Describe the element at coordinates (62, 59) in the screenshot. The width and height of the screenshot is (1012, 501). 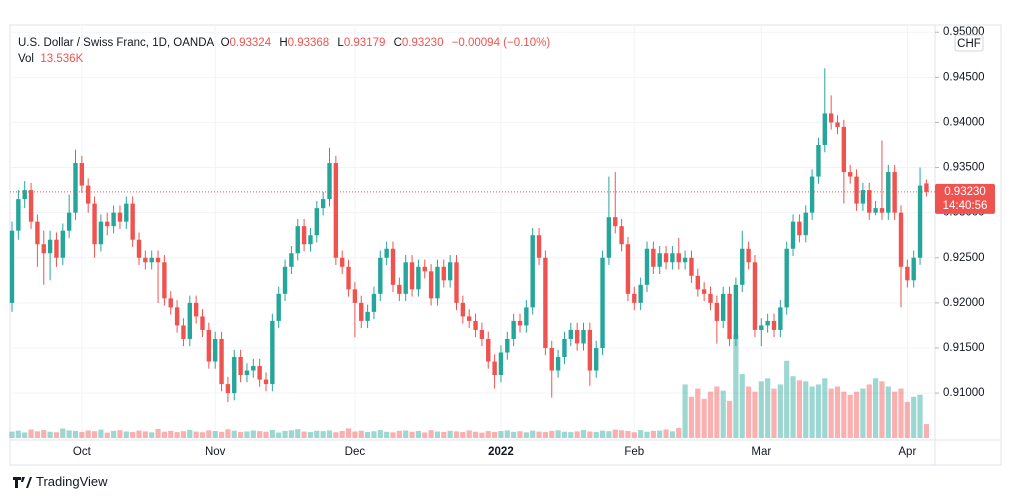
I see `volume-value: 13.536K` at that location.